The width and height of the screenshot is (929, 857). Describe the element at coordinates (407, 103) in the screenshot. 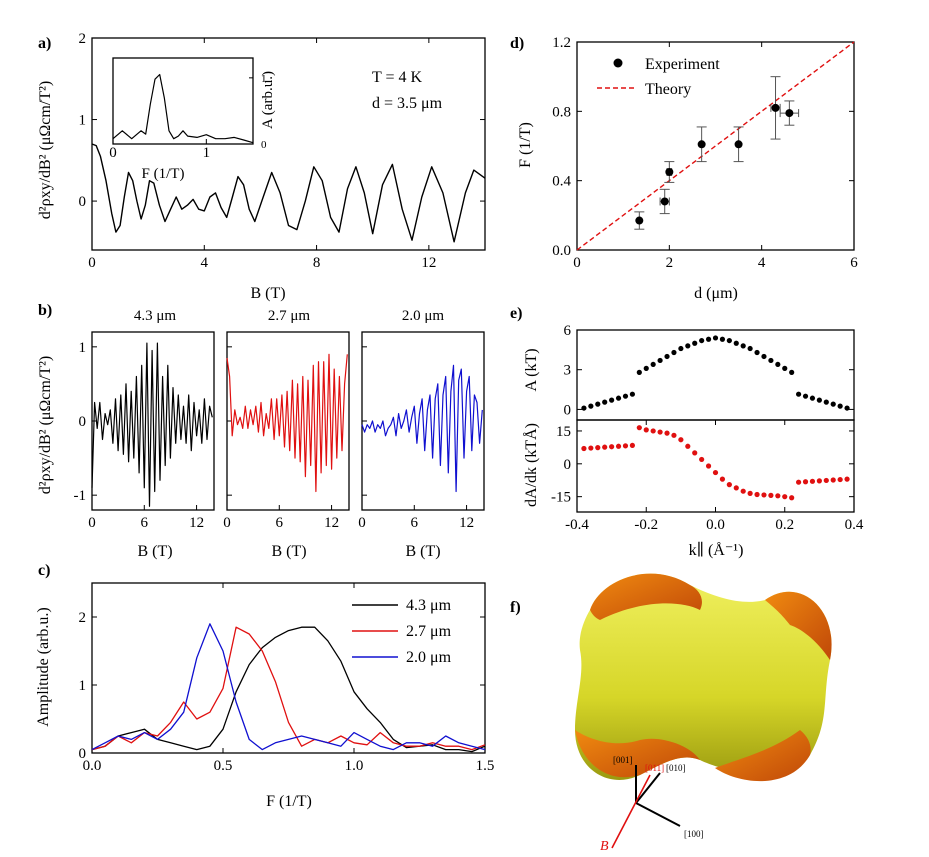

I see `a-annotation-thickness: d = 3.5 μm` at that location.